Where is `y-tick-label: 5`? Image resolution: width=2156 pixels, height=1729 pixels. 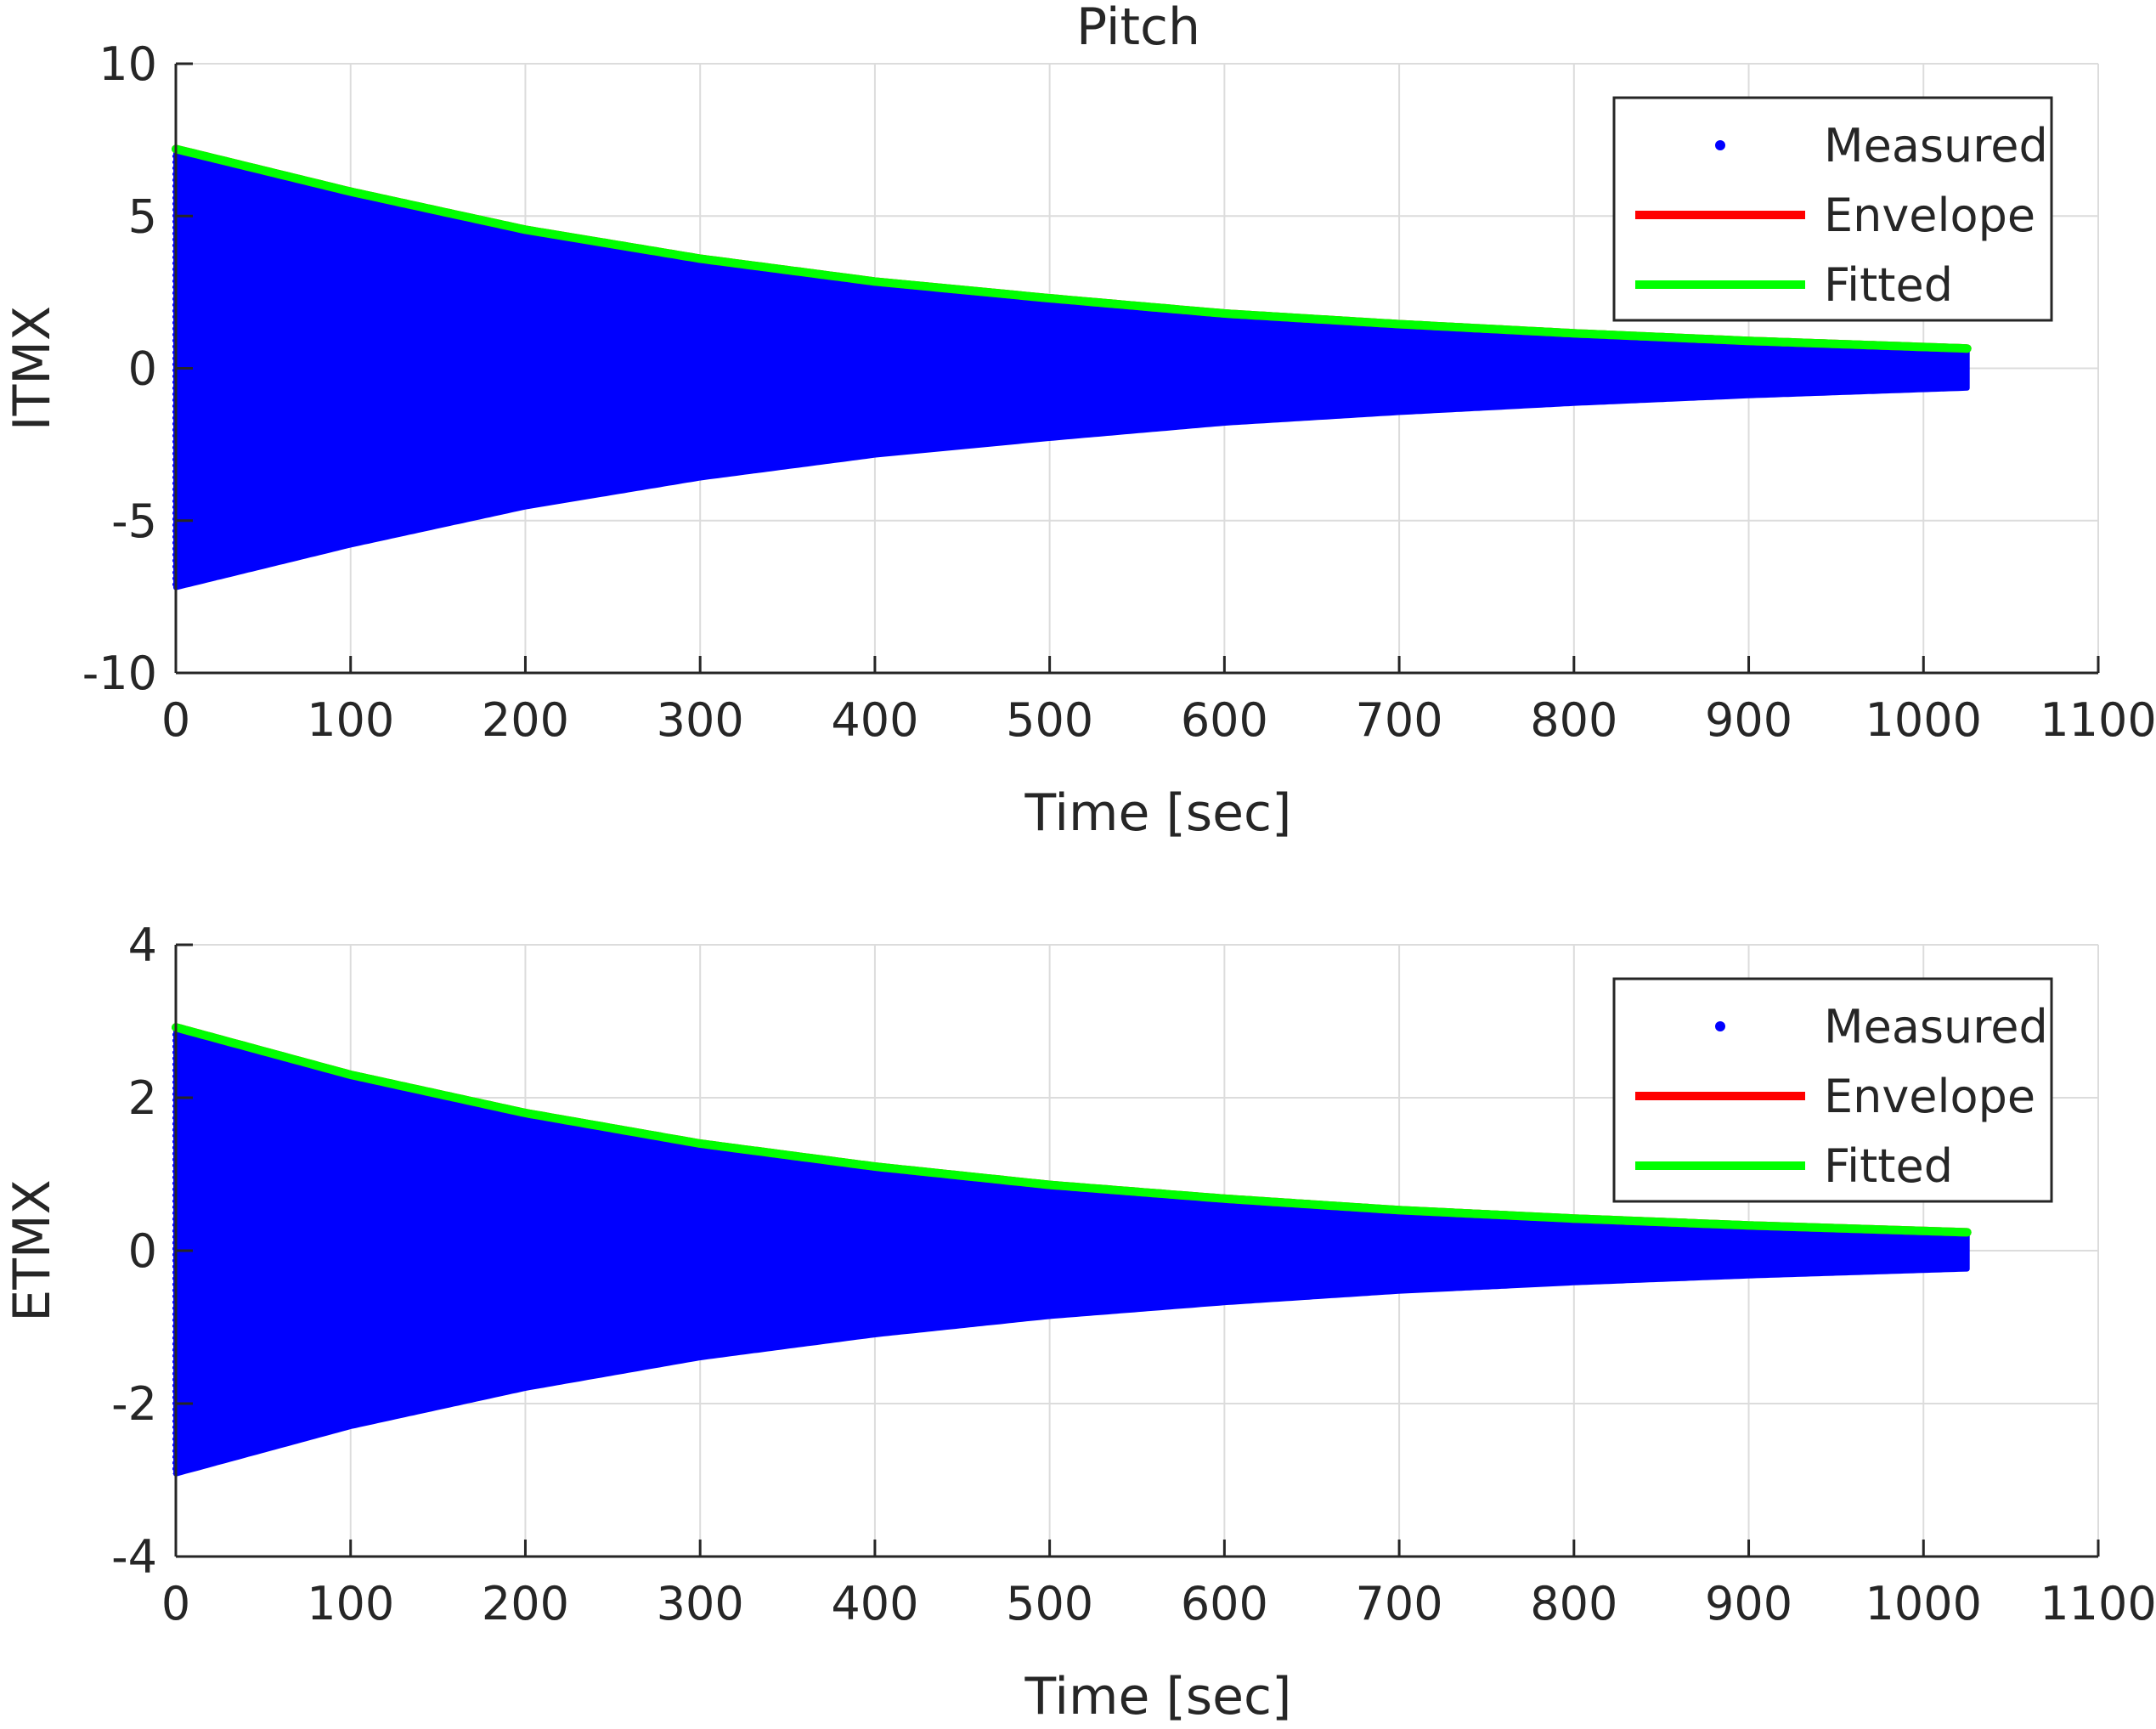 y-tick-label: 5 is located at coordinates (142, 216).